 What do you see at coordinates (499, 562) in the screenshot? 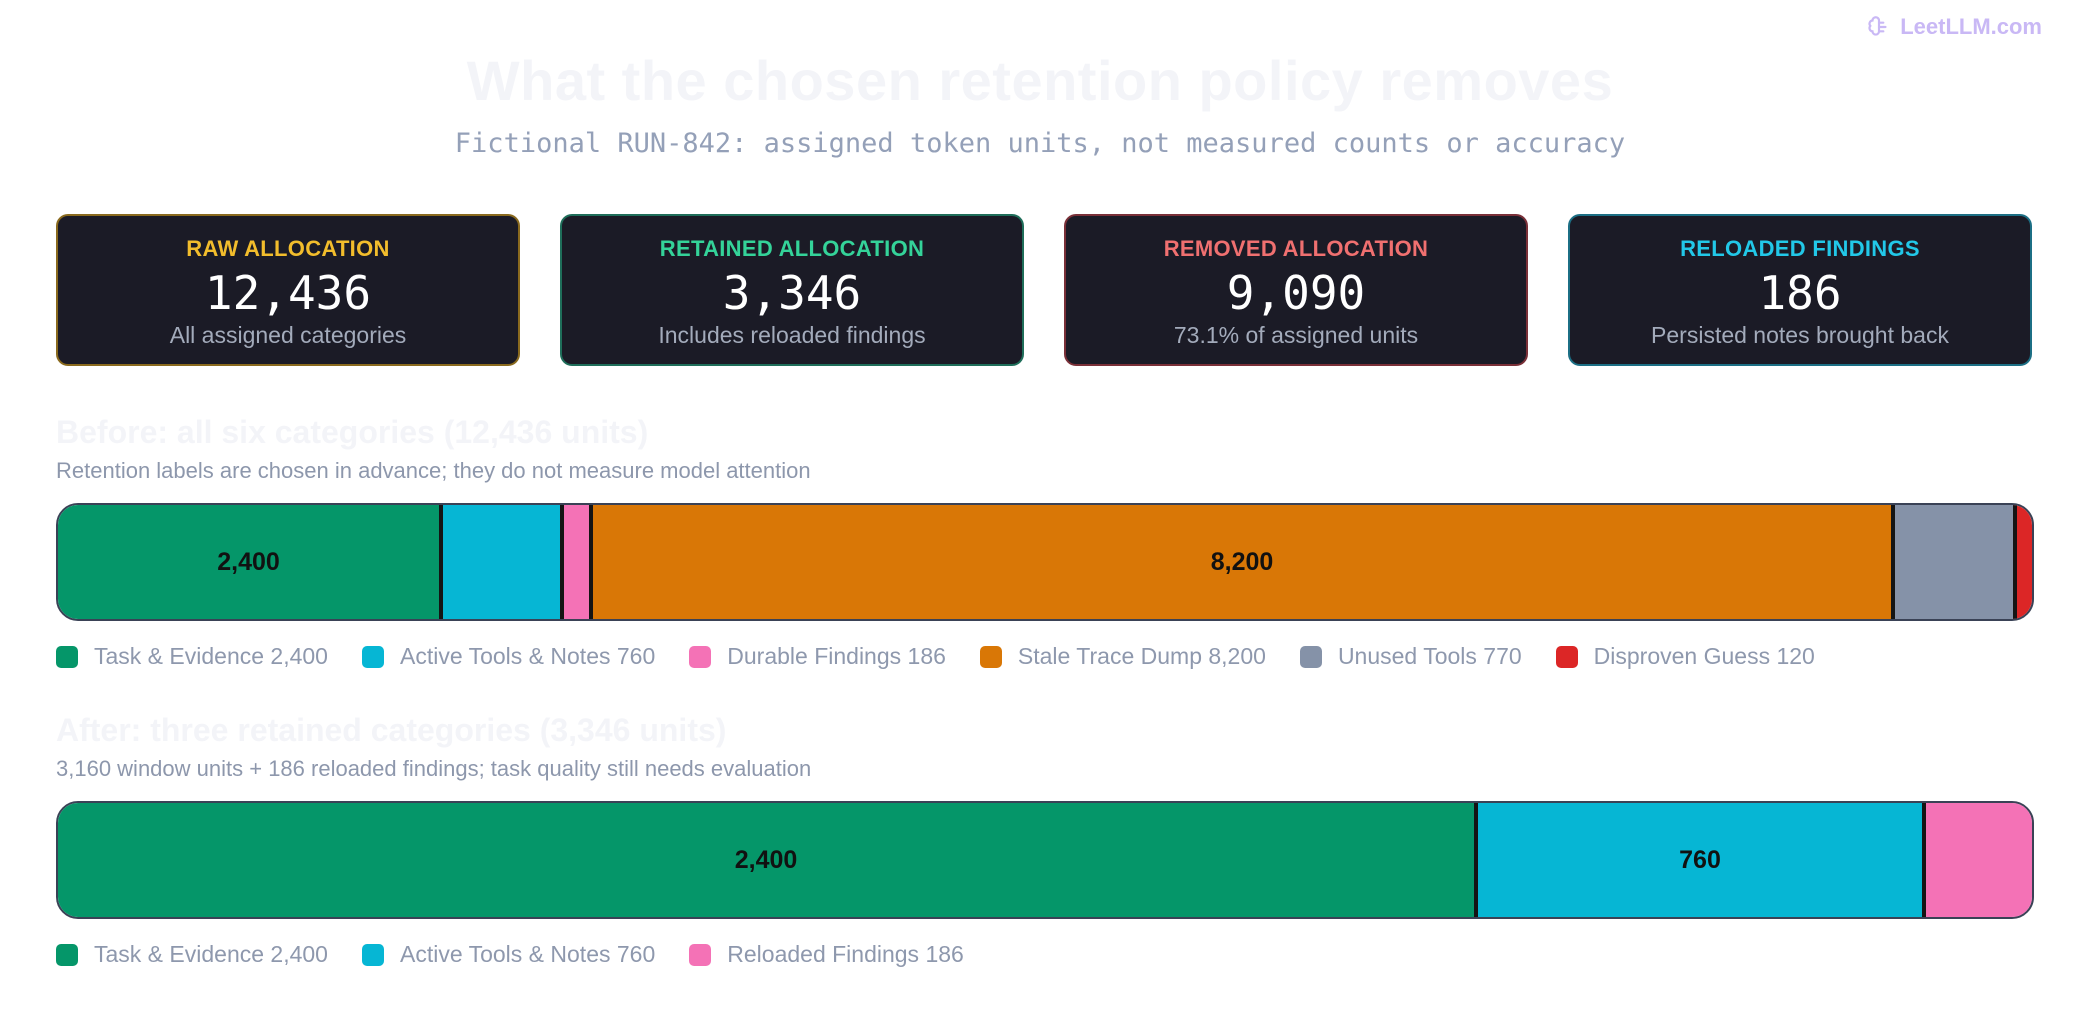
I see `bar-segment-active-tools-and-notes` at bounding box center [499, 562].